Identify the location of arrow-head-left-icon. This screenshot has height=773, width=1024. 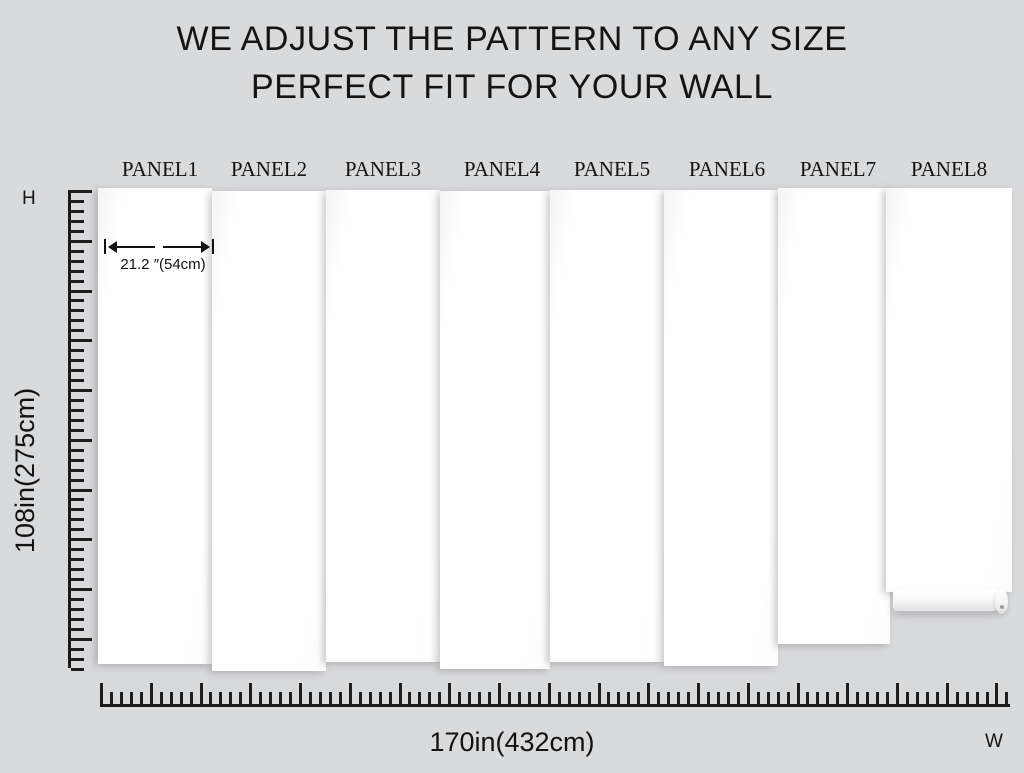
(112, 246).